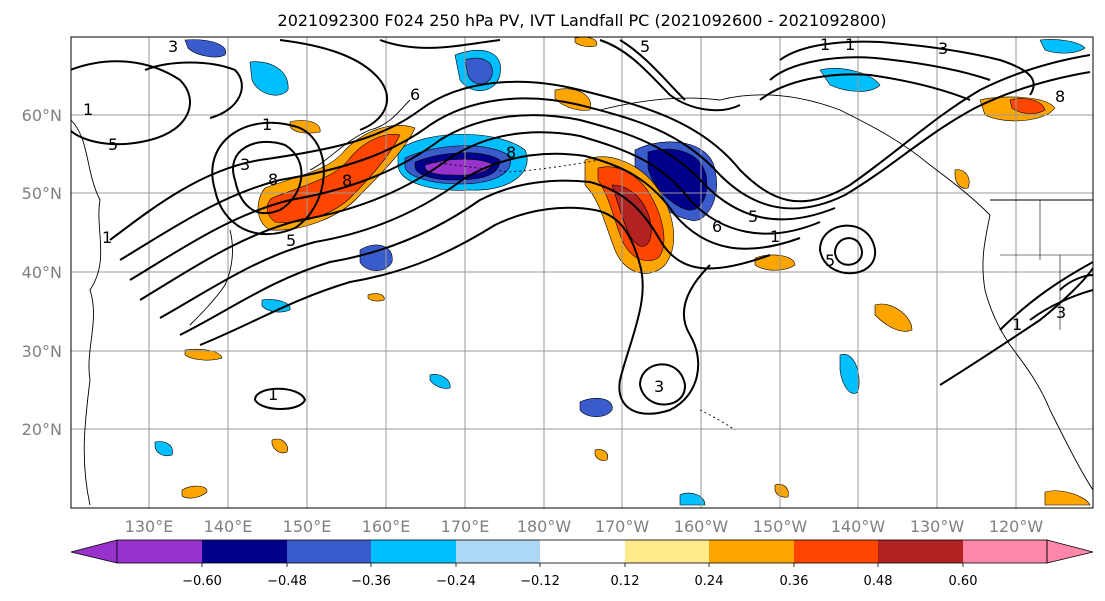 This screenshot has width=1105, height=601. I want to click on lon-label: 140°W, so click(858, 526).